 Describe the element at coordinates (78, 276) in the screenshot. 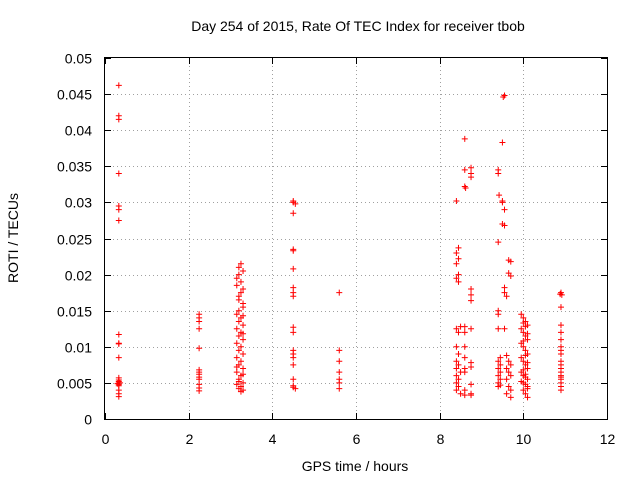

I see `y-tick-label: 0.02` at that location.